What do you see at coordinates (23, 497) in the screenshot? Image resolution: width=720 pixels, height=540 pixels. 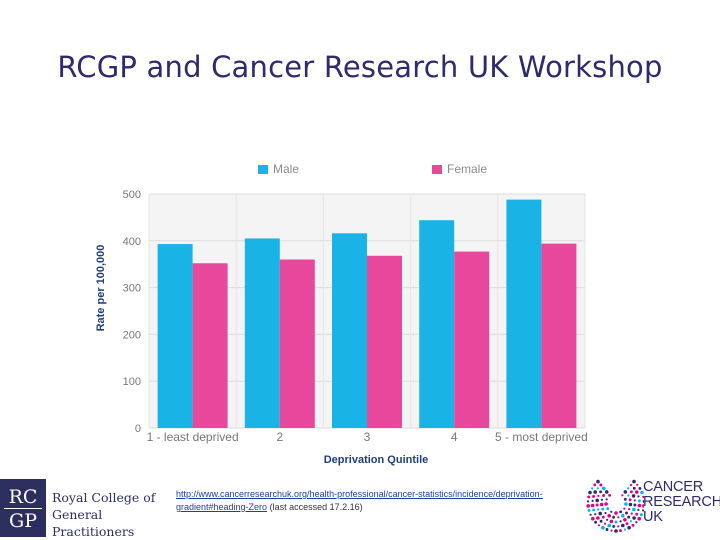 I see `rcgp-emblem-top: RC` at bounding box center [23, 497].